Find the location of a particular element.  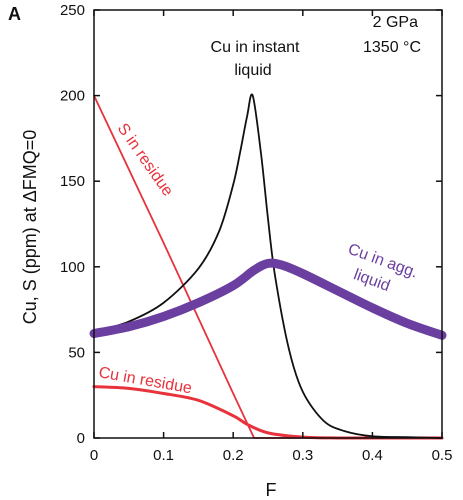

y-tick-label-3: 150 is located at coordinates (72, 181).